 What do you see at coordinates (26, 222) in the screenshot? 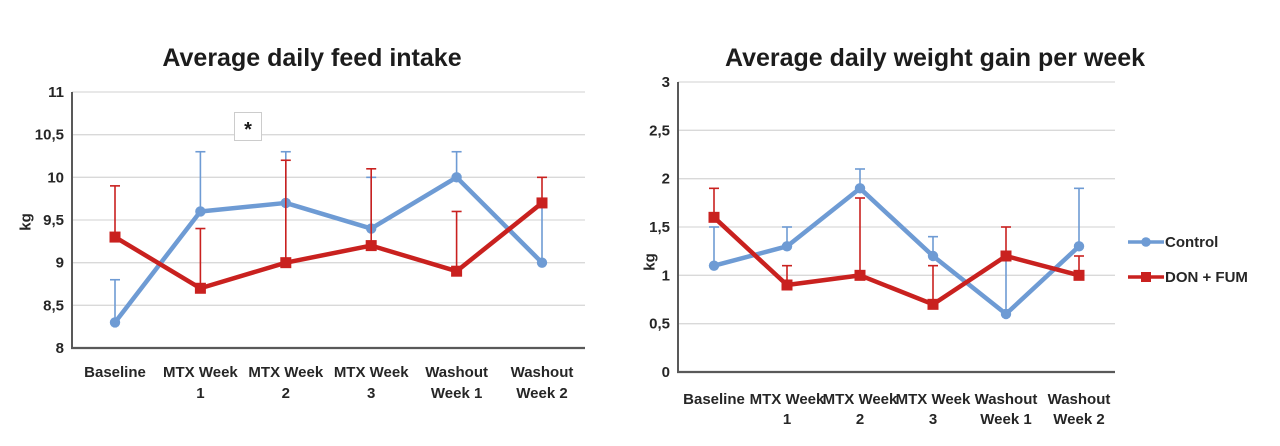
I see `left-y-axis-label: kg` at bounding box center [26, 222].